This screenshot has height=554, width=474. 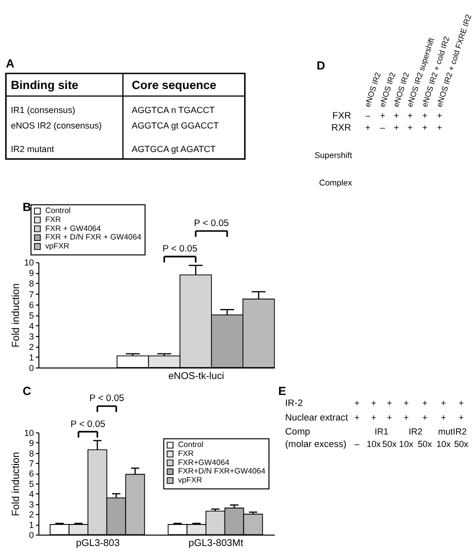 I want to click on text: AGGTCA gt GGACCT, so click(x=175, y=125).